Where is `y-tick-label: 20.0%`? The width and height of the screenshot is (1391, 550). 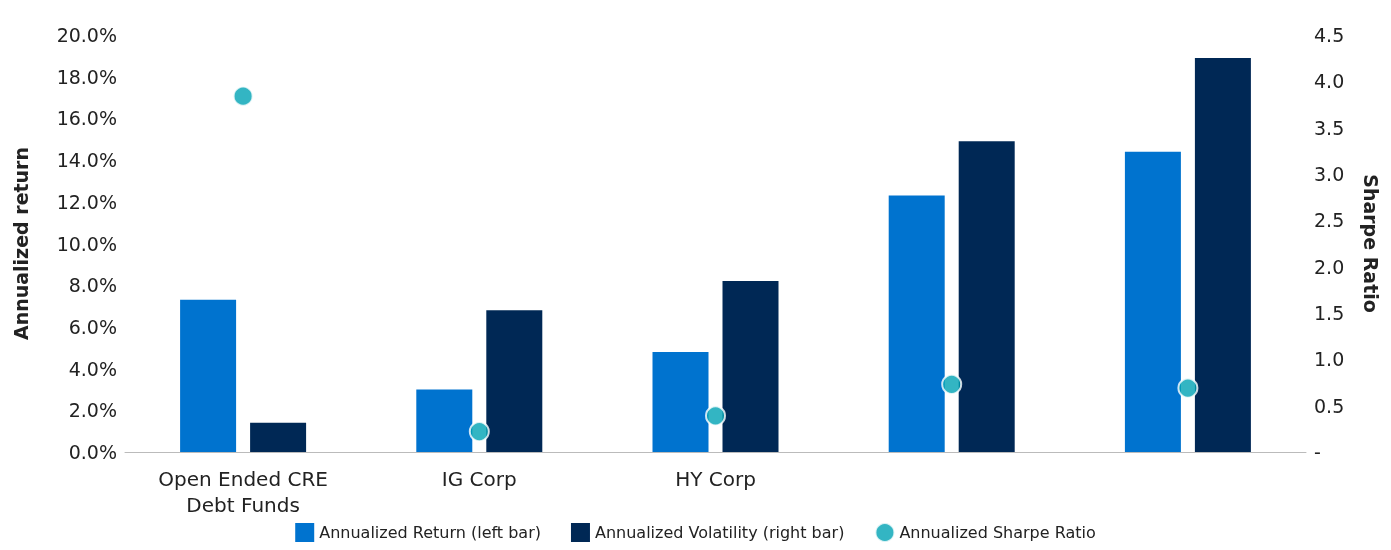
y-tick-label: 20.0% is located at coordinates (86, 35).